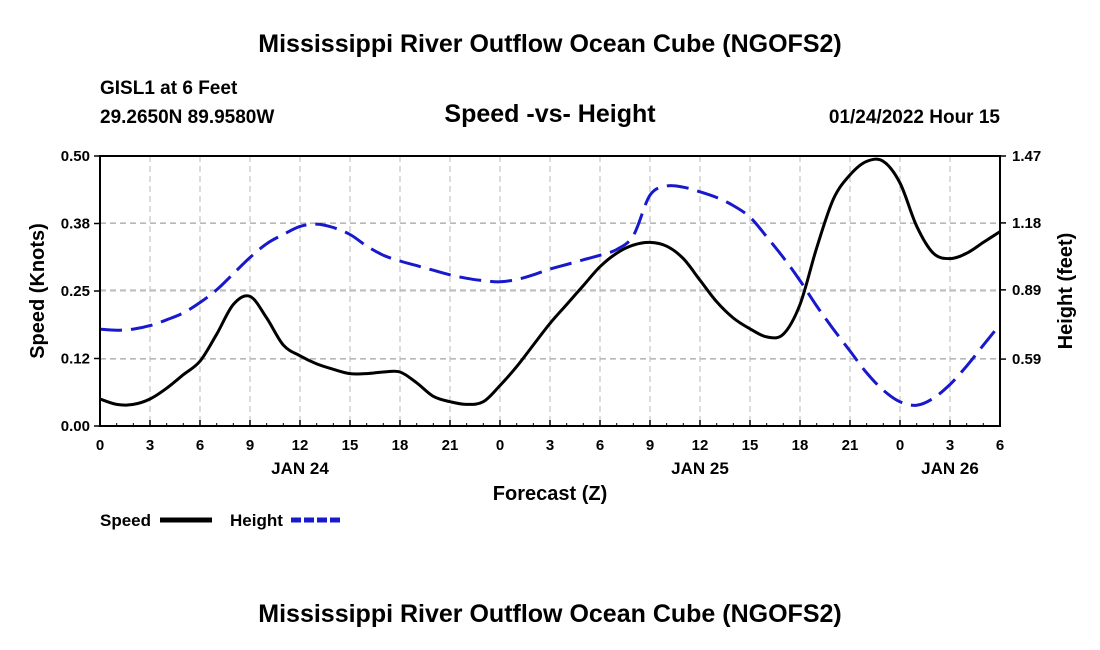 The image size is (1100, 650). I want to click on x-axis-label: Forecast (Z), so click(550, 494).